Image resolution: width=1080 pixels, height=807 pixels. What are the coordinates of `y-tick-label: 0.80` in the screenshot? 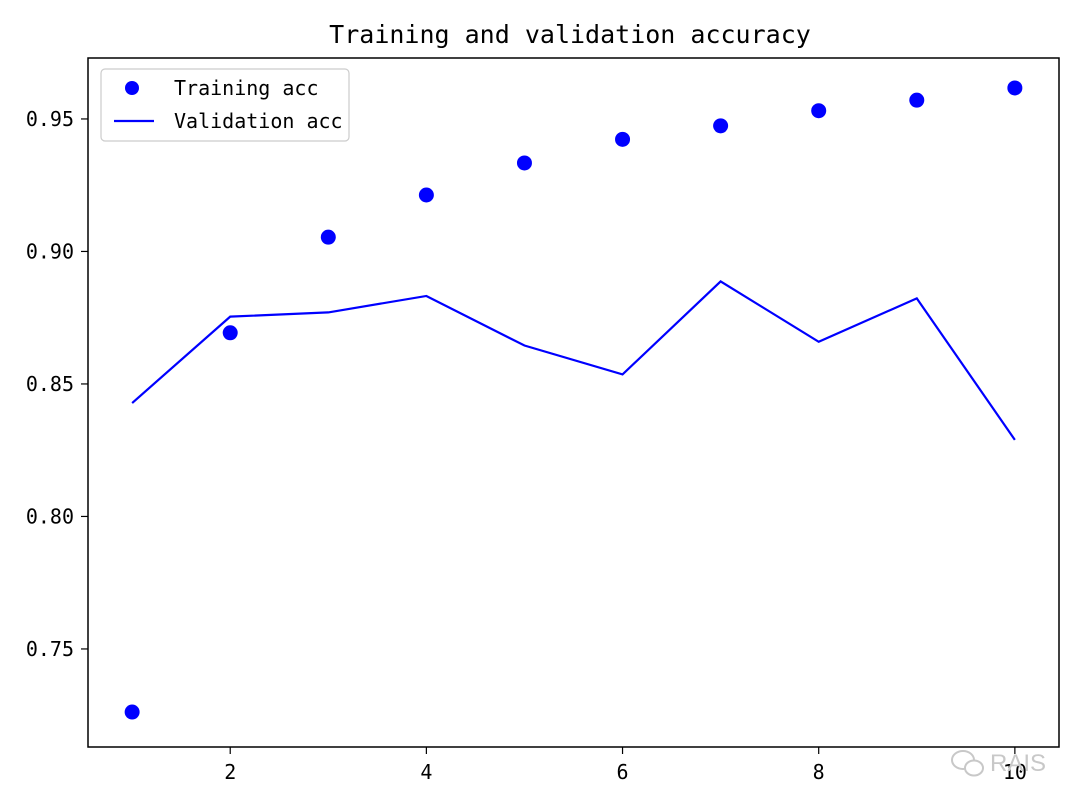 It's located at (50, 516).